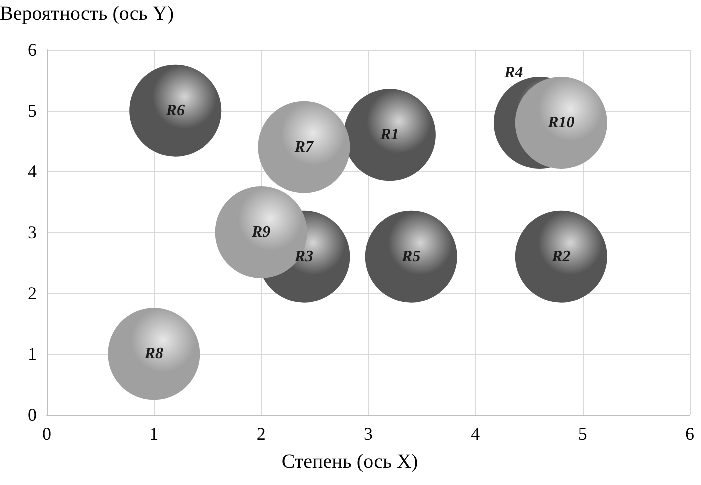 Image resolution: width=701 pixels, height=485 pixels. I want to click on annotation: R10, so click(561, 123).